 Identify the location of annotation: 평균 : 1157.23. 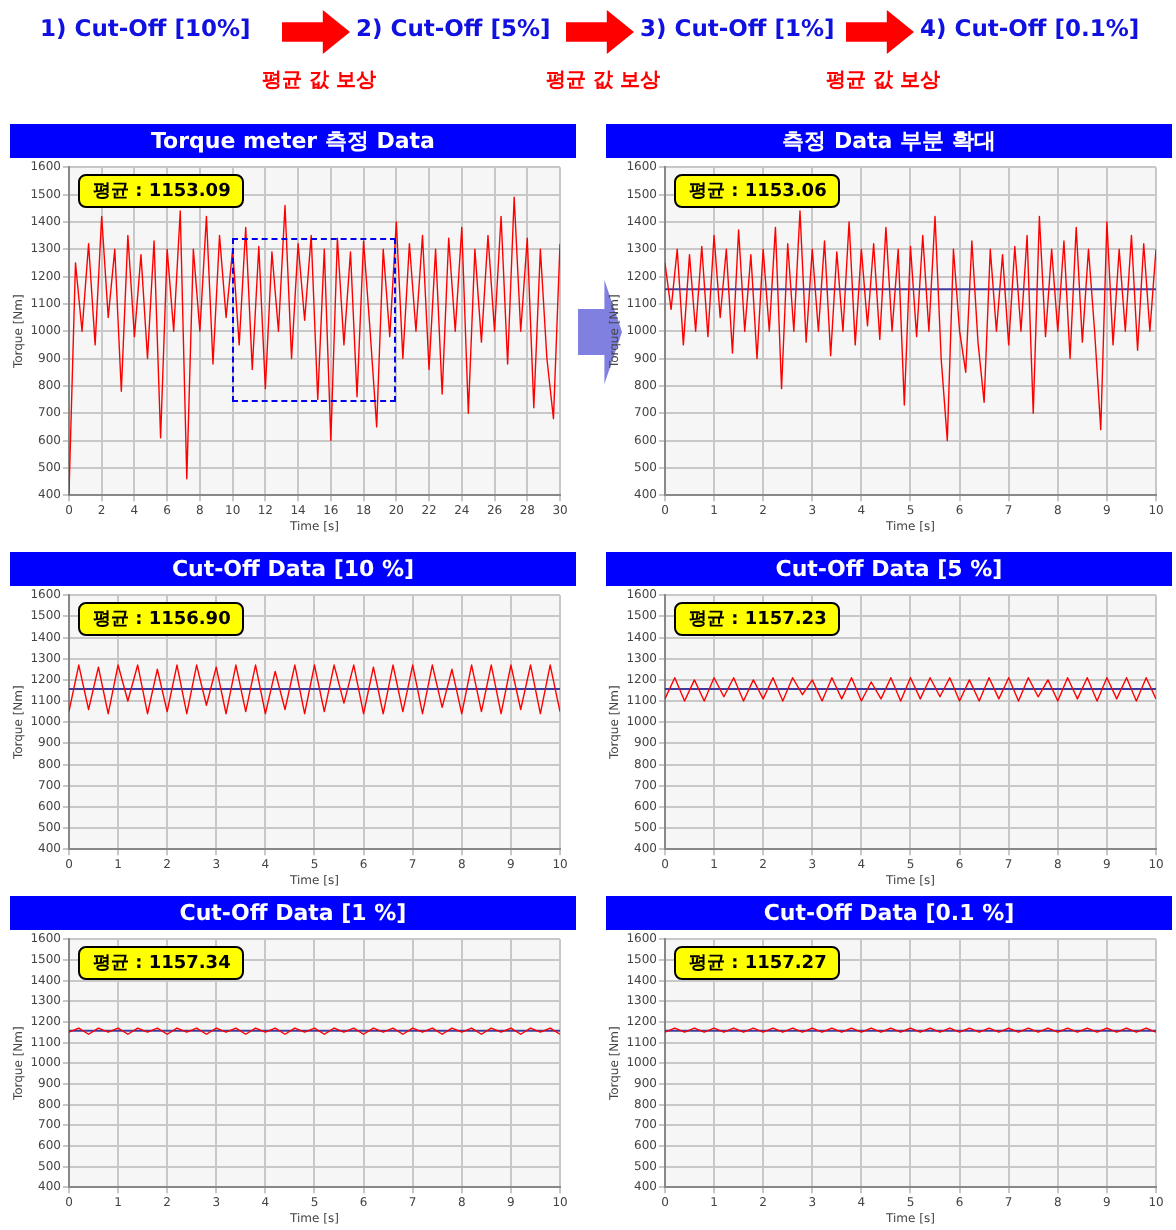
(757, 618).